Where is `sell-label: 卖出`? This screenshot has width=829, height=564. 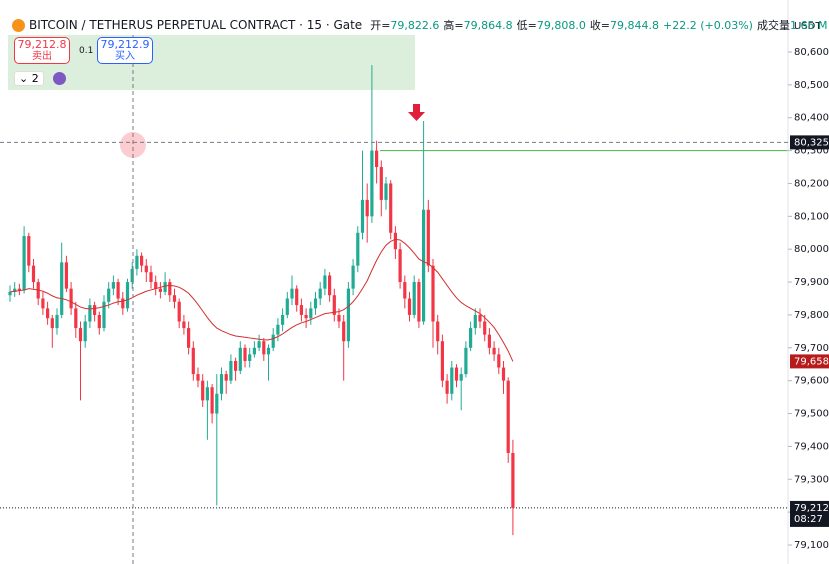 sell-label: 卖出 is located at coordinates (42, 56).